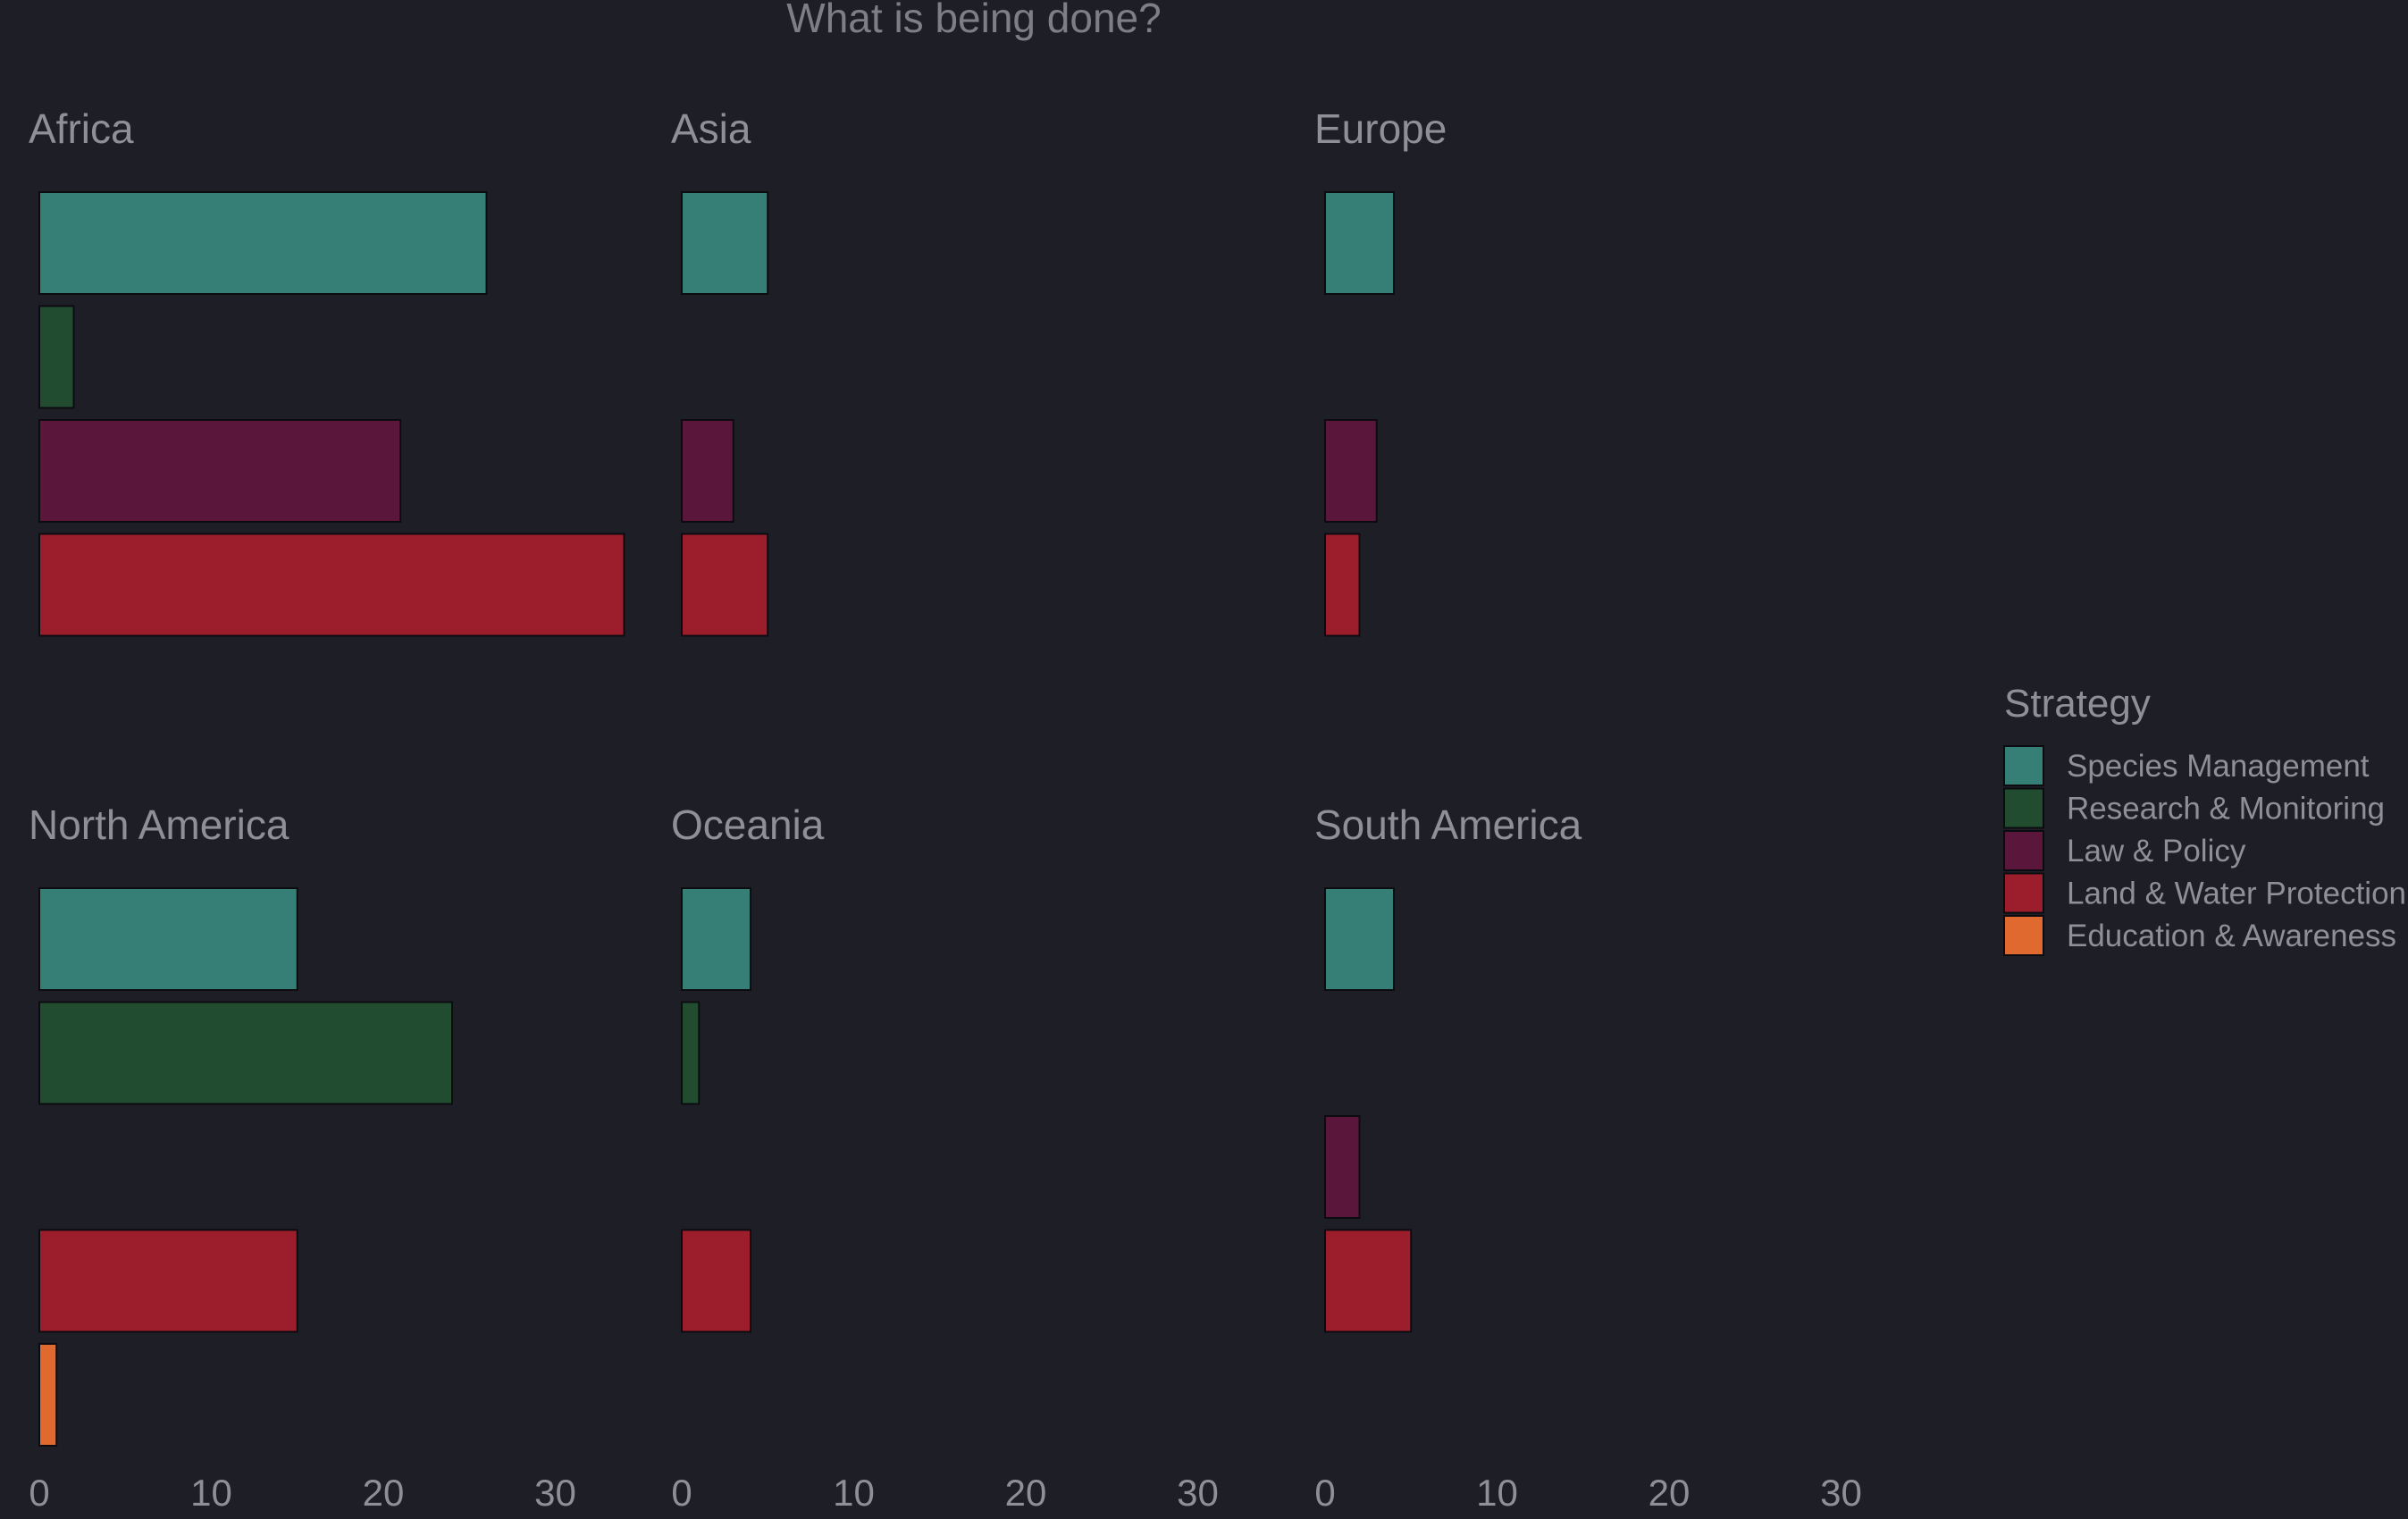  Describe the element at coordinates (1448, 825) in the screenshot. I see `facet-label-south-america: South America` at that location.